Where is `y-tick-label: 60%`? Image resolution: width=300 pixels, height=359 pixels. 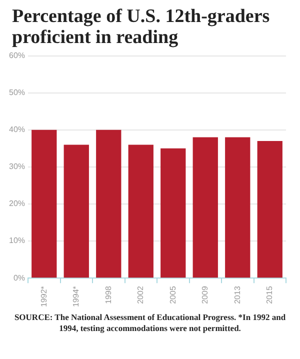
y-tick-label: 60% is located at coordinates (17, 55).